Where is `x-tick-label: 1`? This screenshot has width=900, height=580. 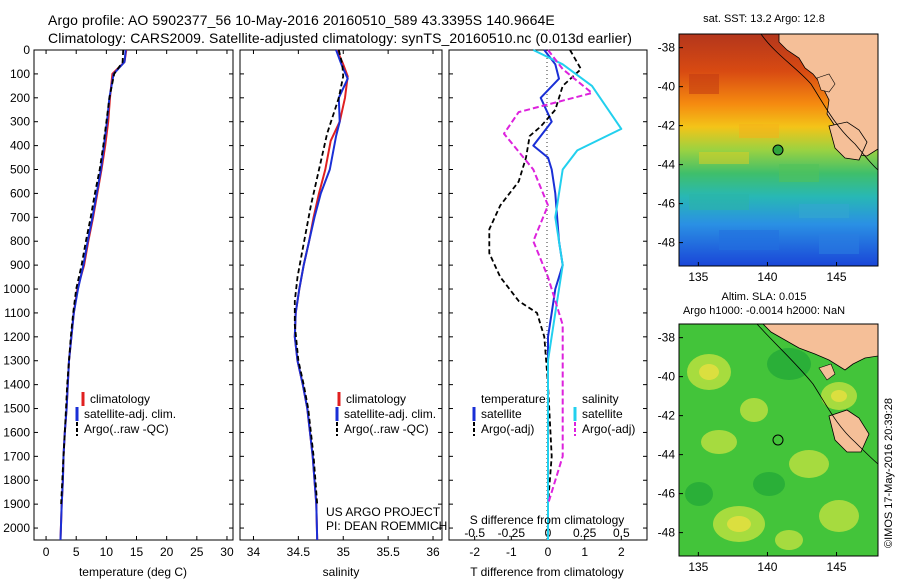
x-tick-label: 1 is located at coordinates (584, 552).